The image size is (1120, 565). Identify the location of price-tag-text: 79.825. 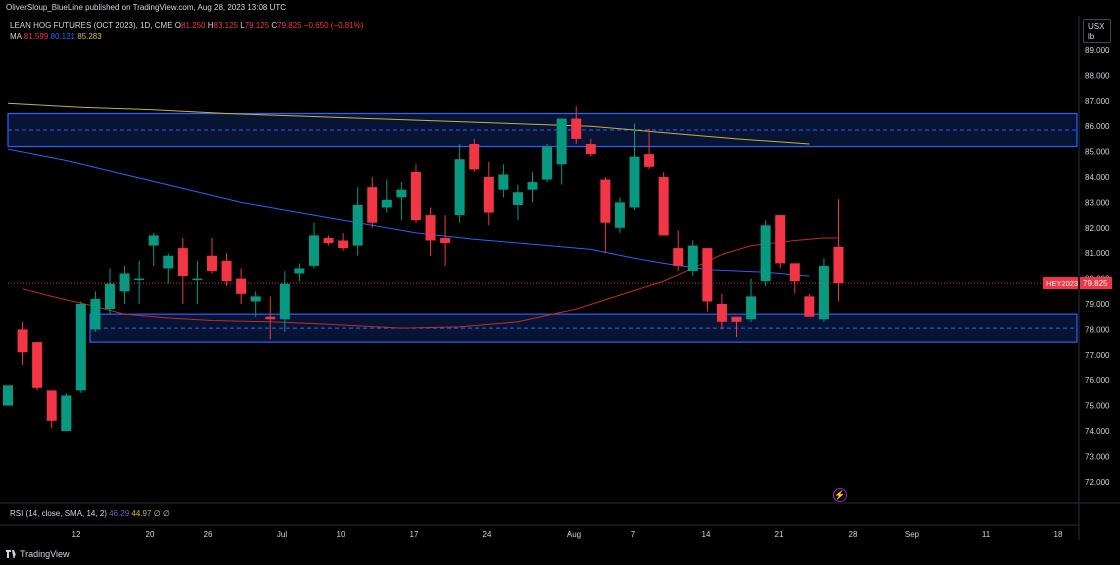
(1095, 283).